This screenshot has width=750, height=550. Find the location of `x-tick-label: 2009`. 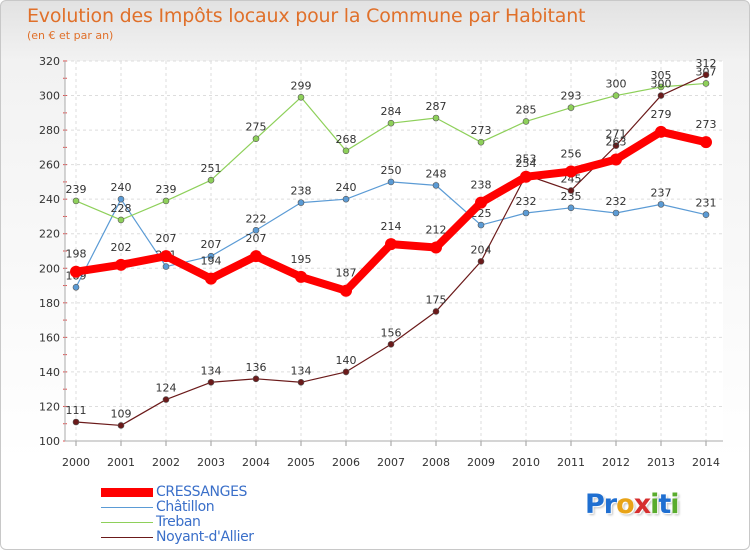

x-tick-label: 2009 is located at coordinates (481, 462).